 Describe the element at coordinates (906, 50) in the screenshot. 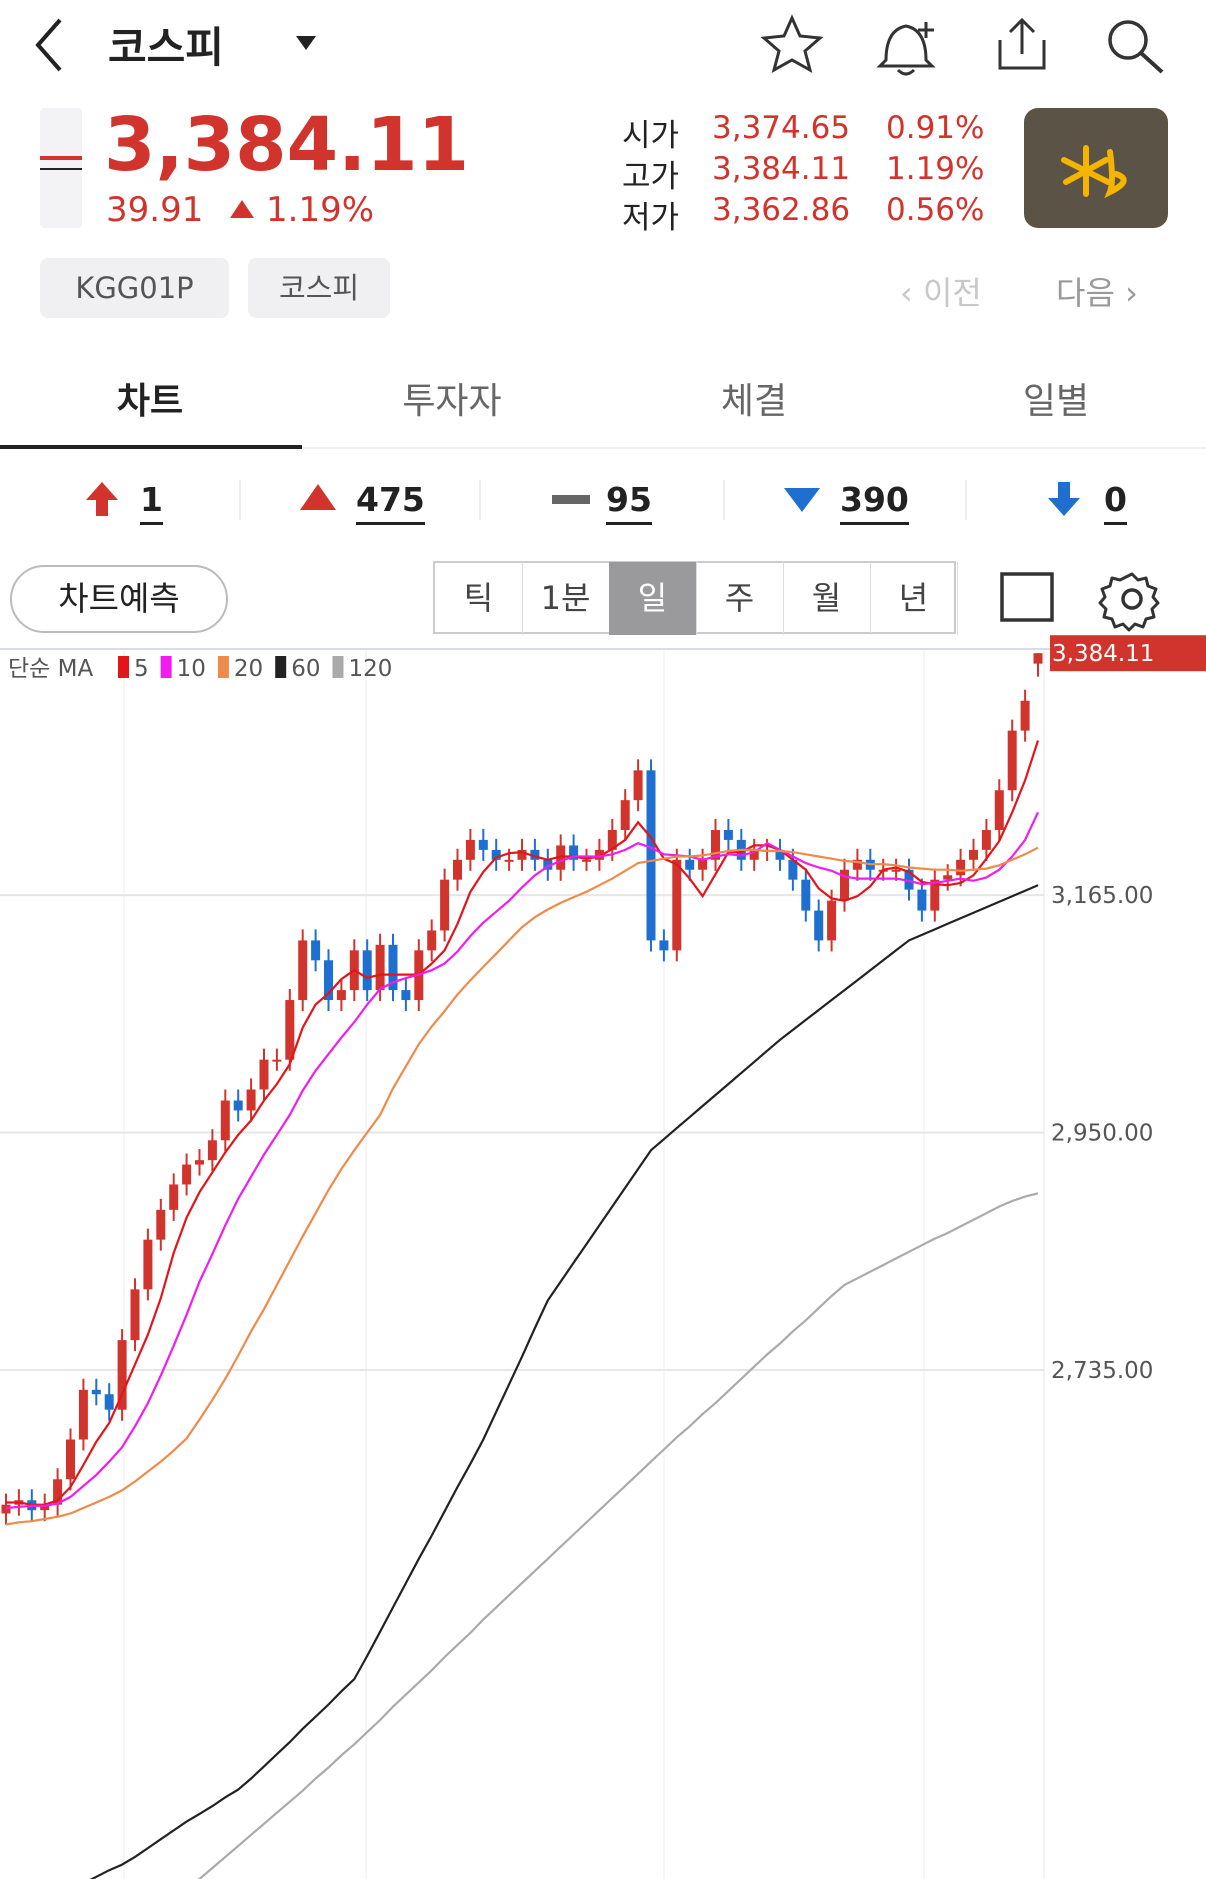

I see `bell-icon` at that location.